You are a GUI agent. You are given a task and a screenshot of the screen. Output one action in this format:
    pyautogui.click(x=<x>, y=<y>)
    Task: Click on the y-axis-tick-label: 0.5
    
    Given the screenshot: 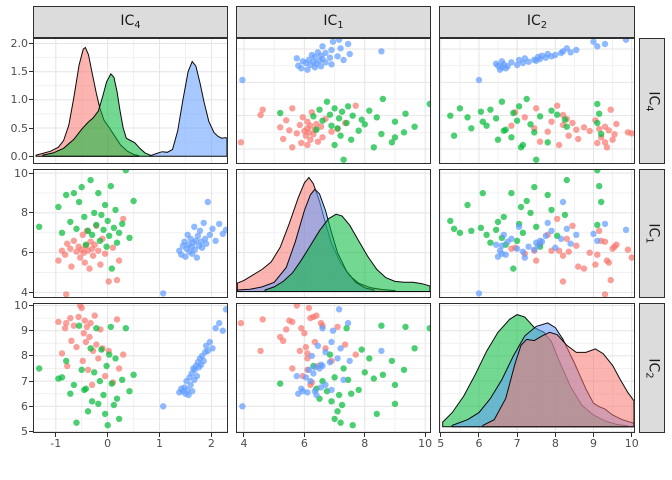 What is the action you would take?
    pyautogui.click(x=19, y=128)
    